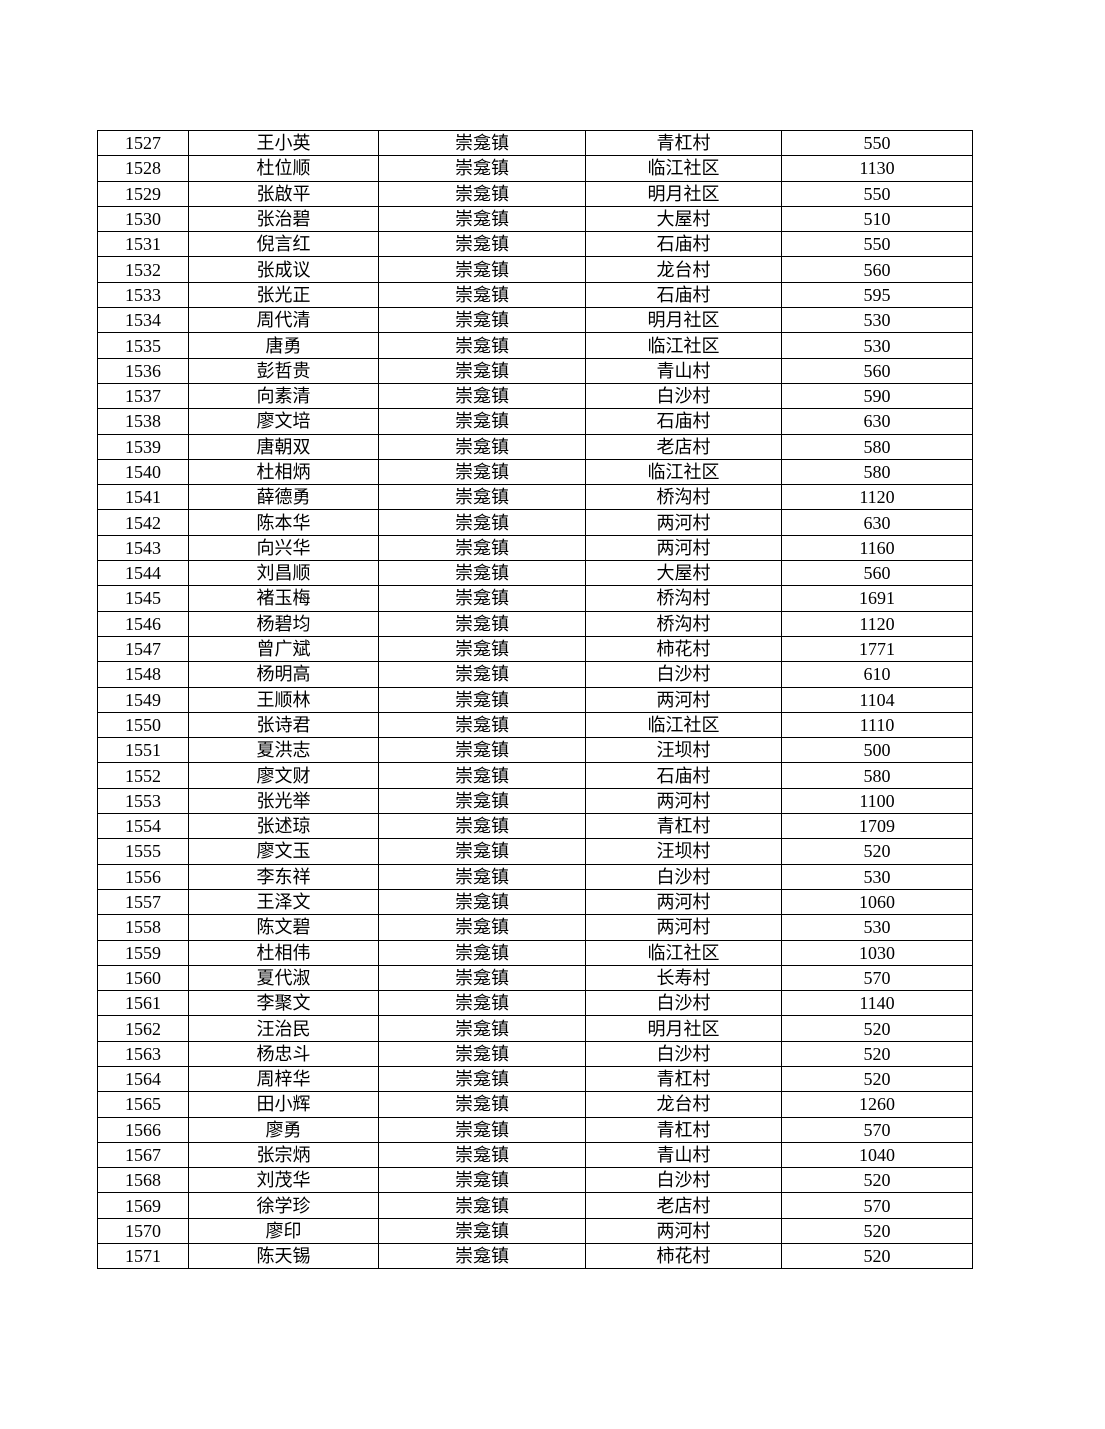 The width and height of the screenshot is (1105, 1429). Describe the element at coordinates (283, 750) in the screenshot. I see `cell-name: 夏洪志` at that location.